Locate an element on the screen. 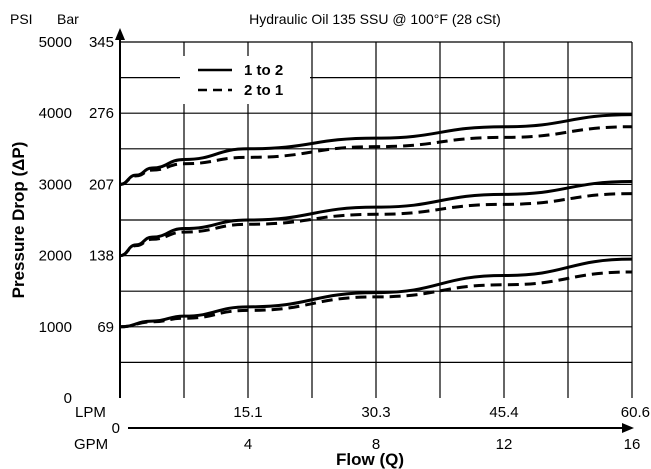 This screenshot has height=469, width=651. chart-title: Hydraulic Oil 135 SSU @ 100°F (28 cSt) is located at coordinates (375, 19).